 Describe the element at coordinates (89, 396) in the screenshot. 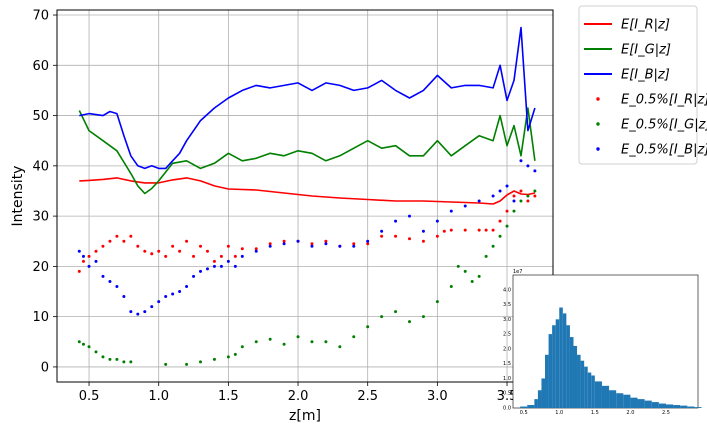

I see `x-tick-label: 0.5` at that location.